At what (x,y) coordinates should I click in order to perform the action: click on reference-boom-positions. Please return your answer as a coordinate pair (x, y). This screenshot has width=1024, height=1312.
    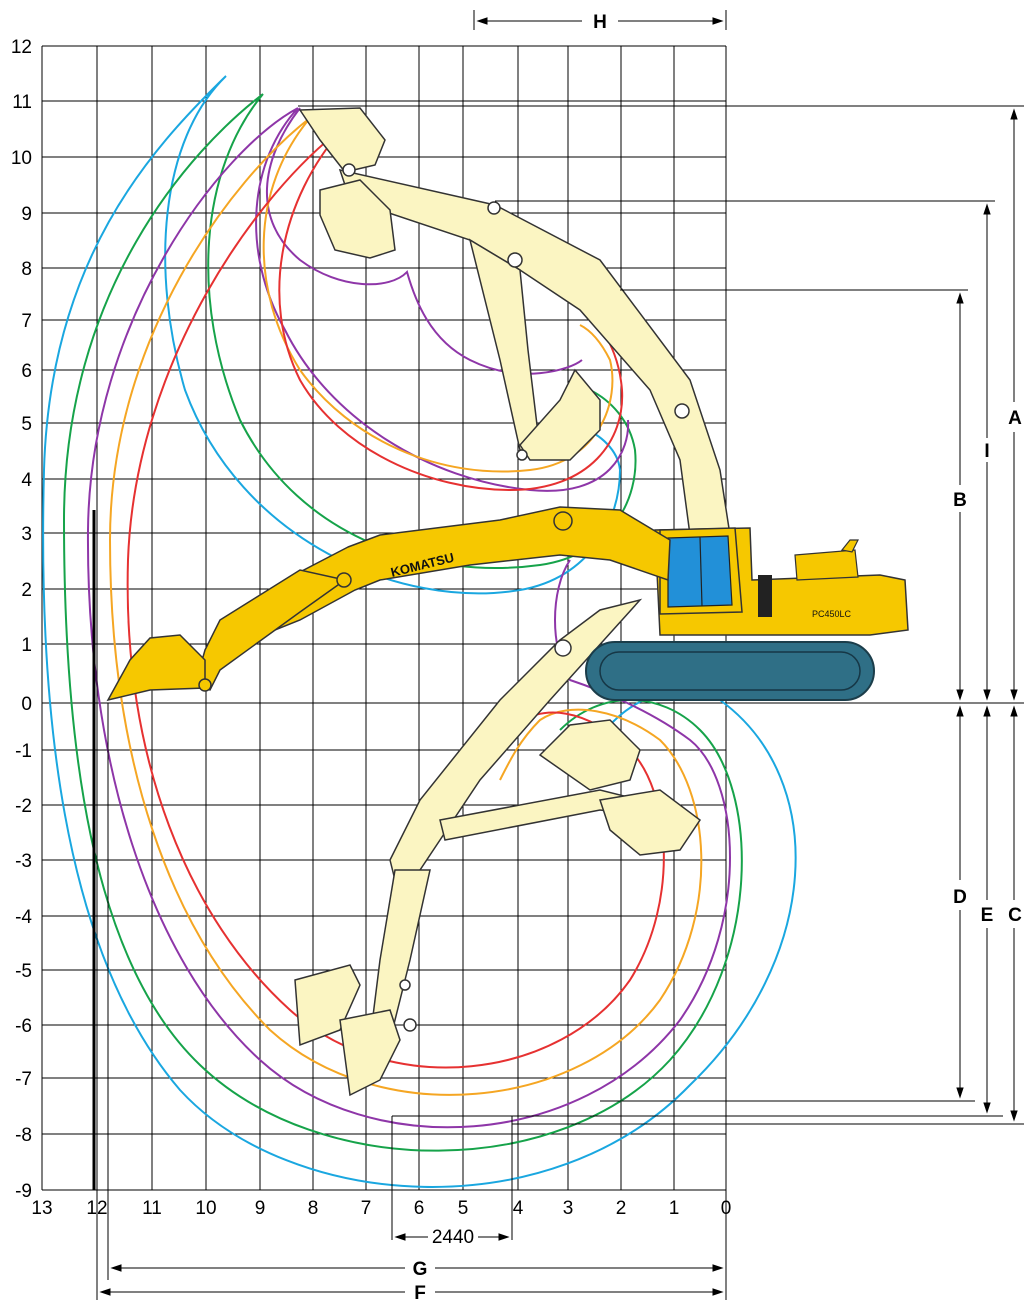
    Looking at the image, I should click on (514, 321).